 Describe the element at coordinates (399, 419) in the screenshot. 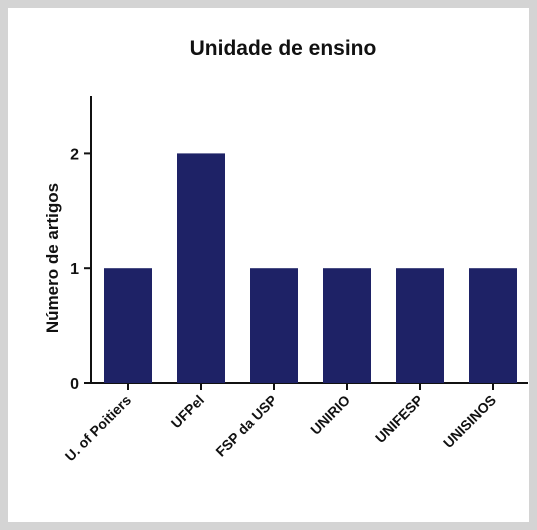

I see `x-tick-label: UNIFESP` at that location.